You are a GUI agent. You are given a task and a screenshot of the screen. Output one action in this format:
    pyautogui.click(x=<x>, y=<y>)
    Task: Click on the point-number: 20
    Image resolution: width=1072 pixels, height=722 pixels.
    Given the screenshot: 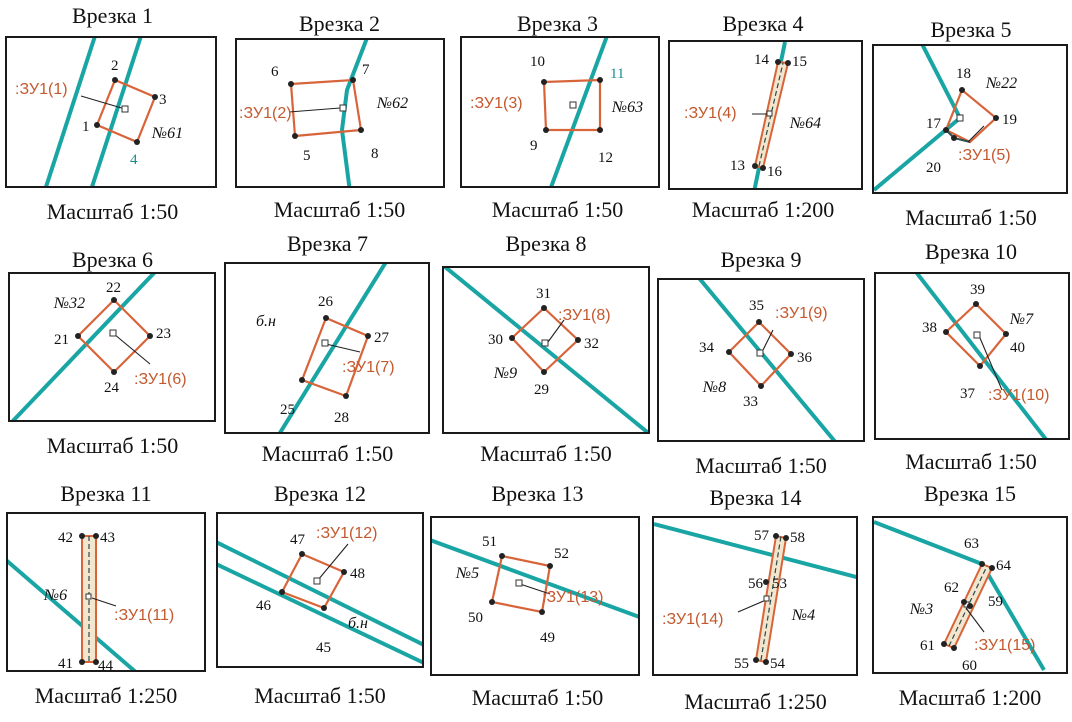 What is the action you would take?
    pyautogui.click(x=933, y=168)
    